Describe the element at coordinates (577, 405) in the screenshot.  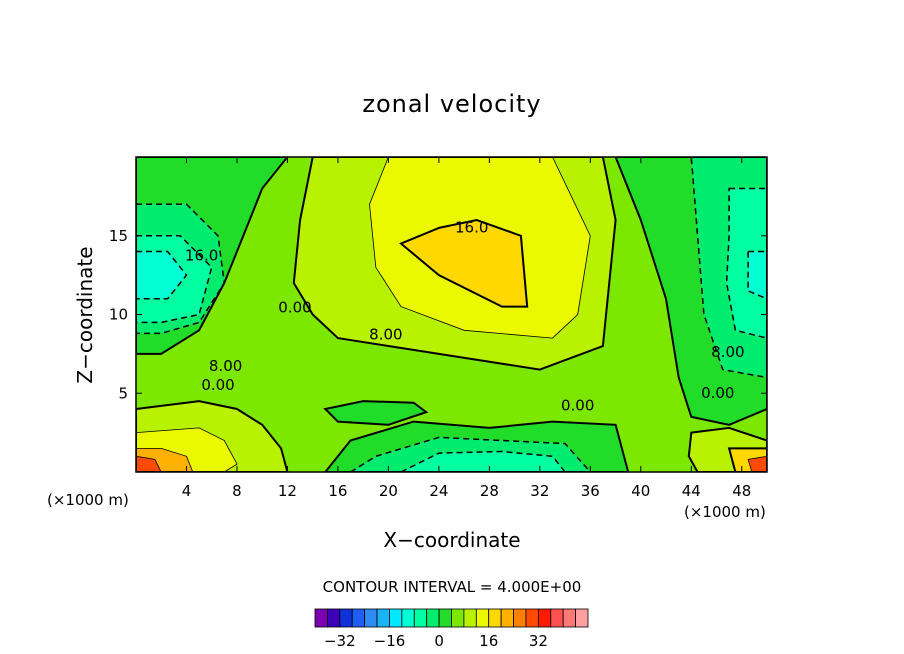
I see `contour-label-6: 0.00` at that location.